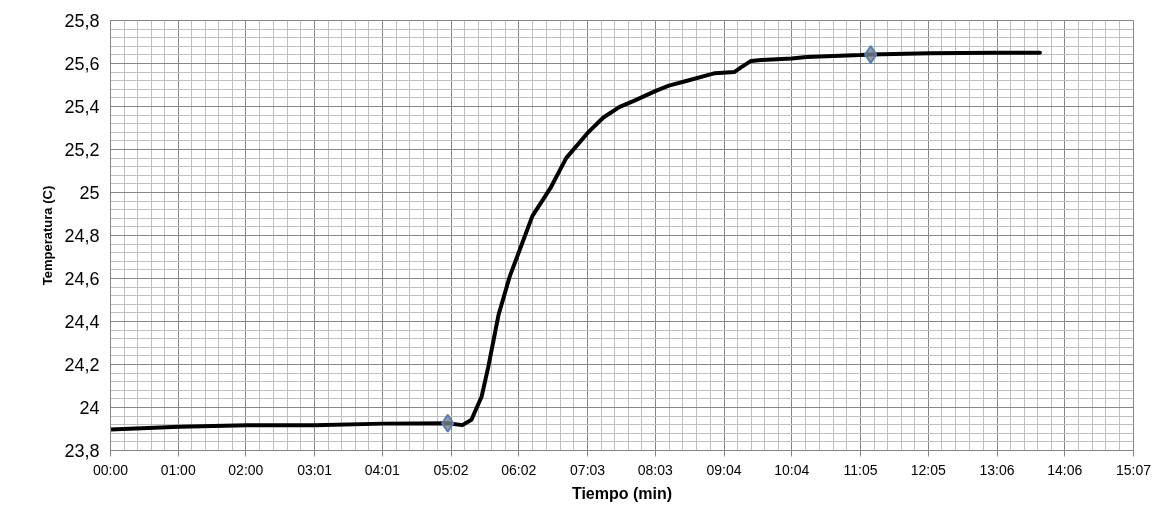  Describe the element at coordinates (860, 469) in the screenshot. I see `x-tick-label: 11:05` at that location.